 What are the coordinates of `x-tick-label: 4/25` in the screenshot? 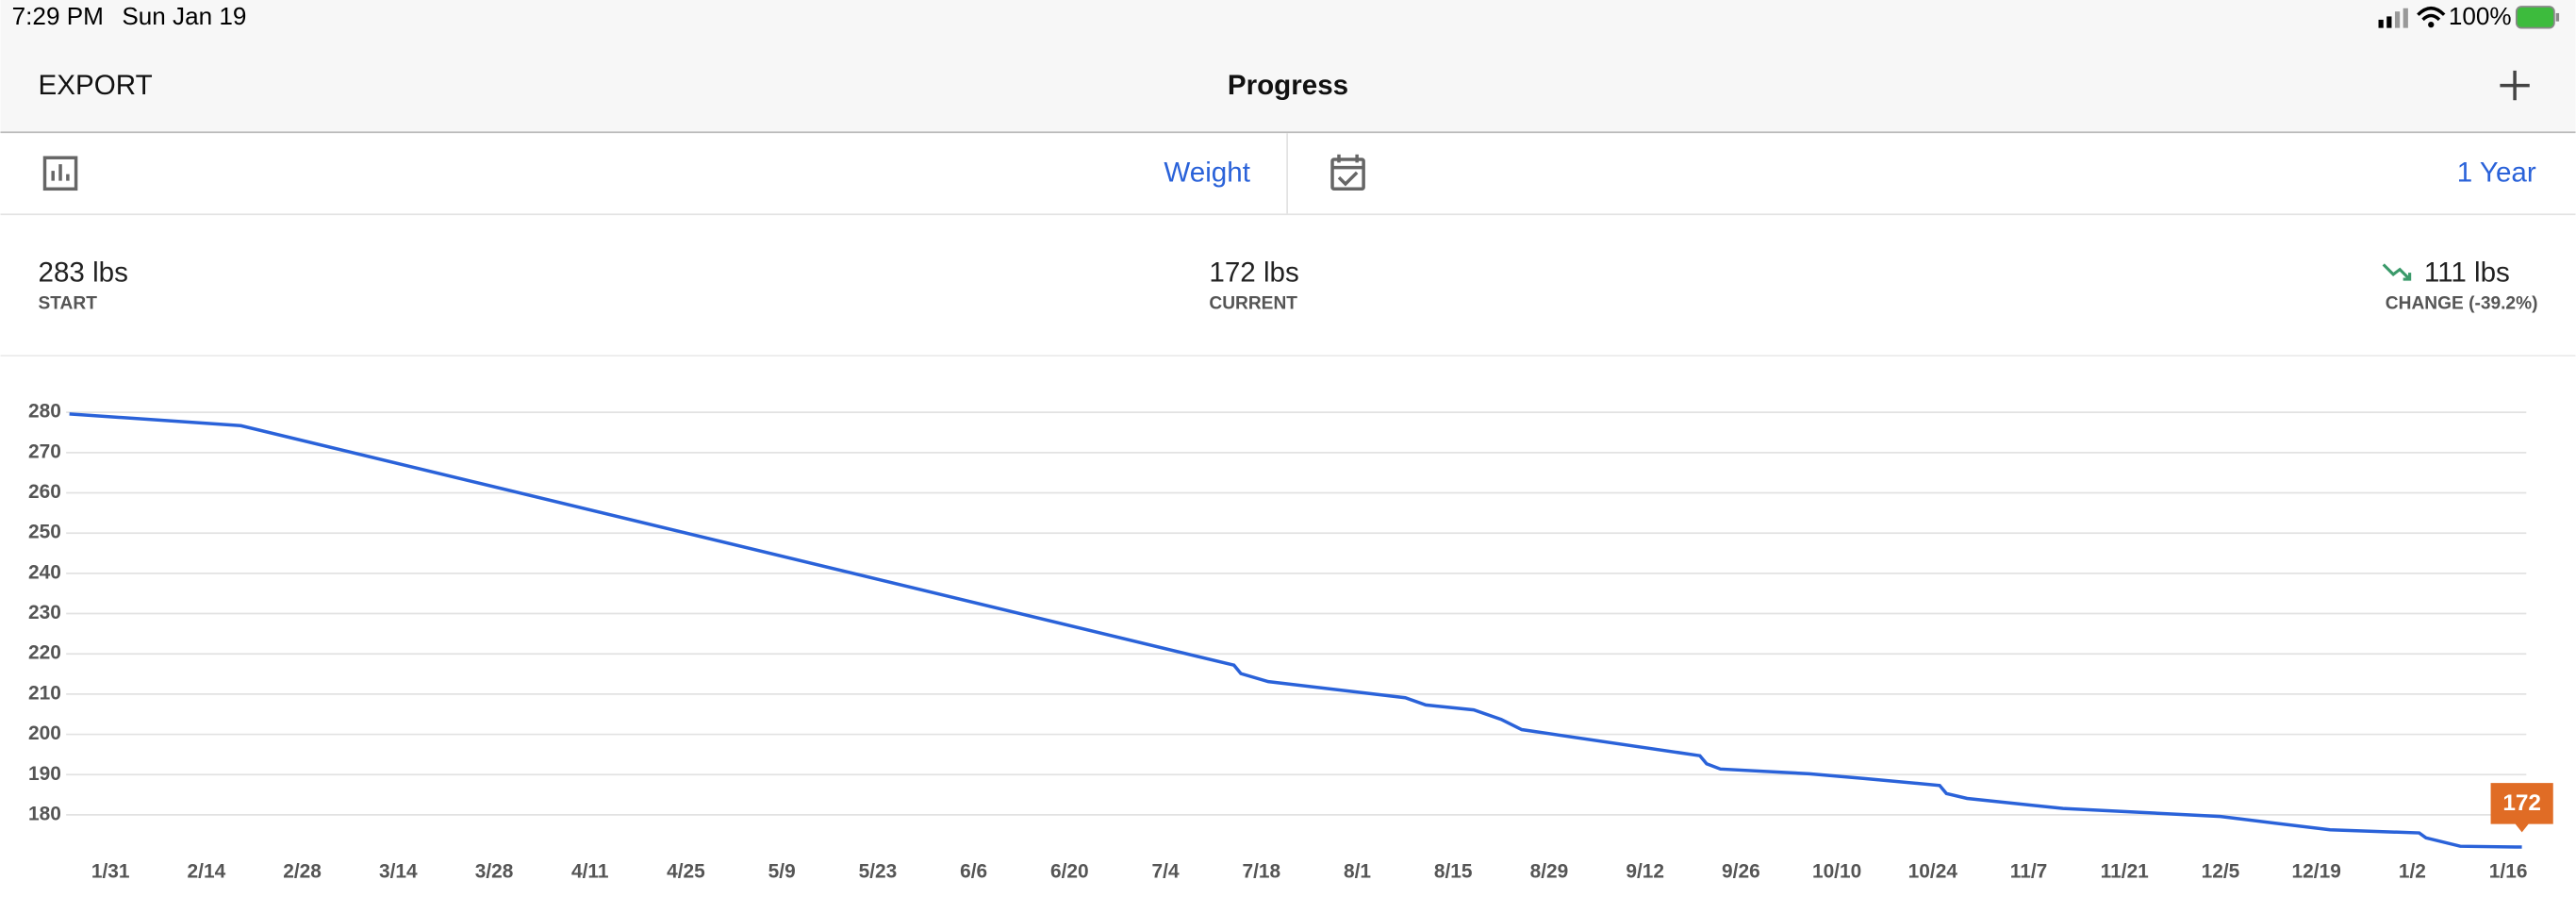 It's located at (686, 871).